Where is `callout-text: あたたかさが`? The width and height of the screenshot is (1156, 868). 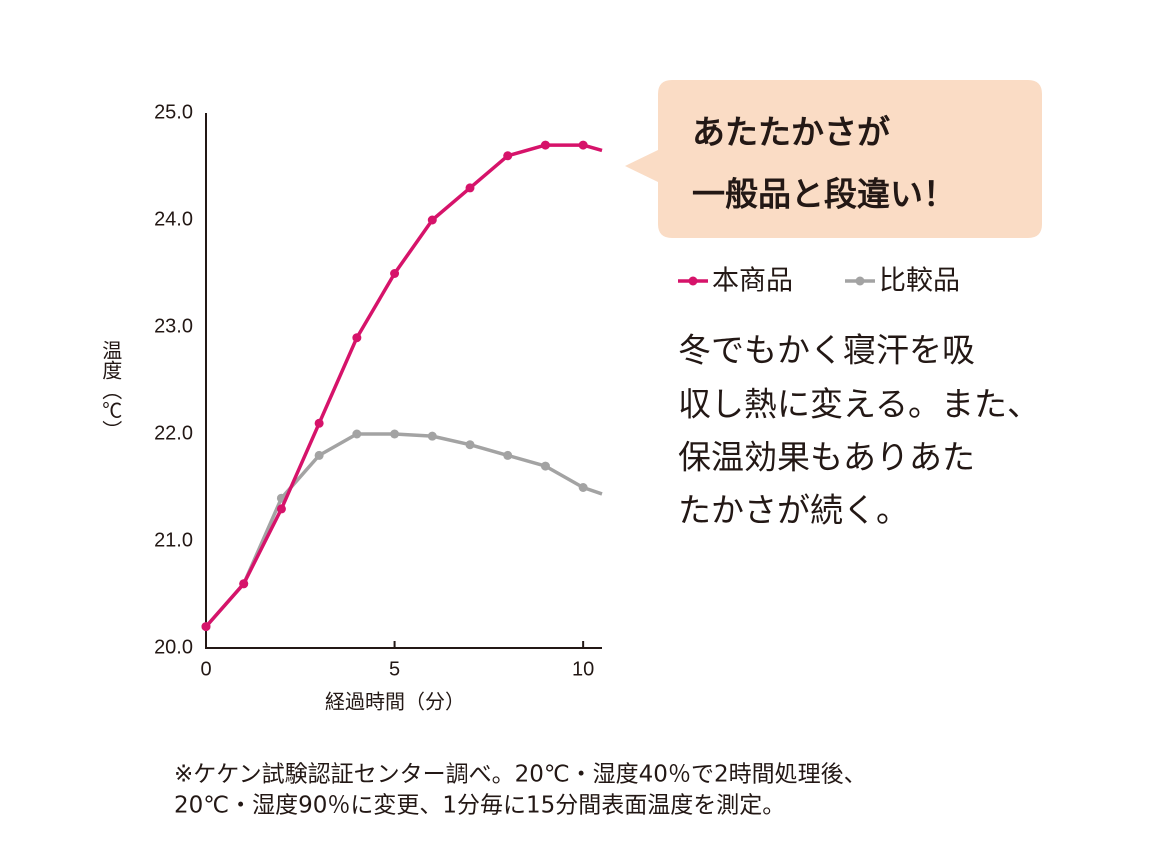 callout-text: あたたかさが is located at coordinates (791, 132).